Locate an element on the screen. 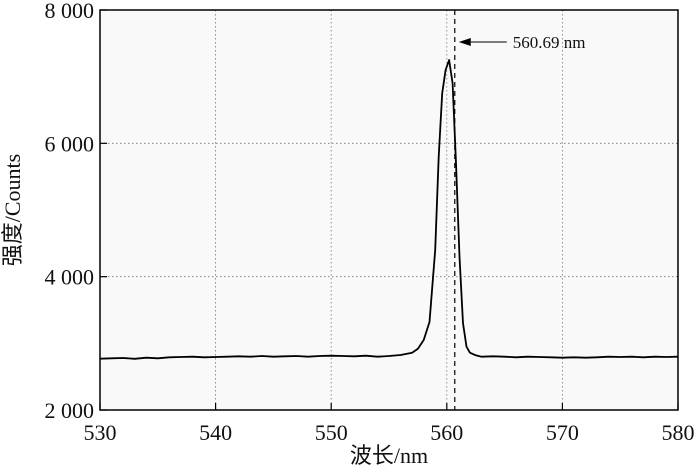 The image size is (700, 469). peak-annotation: 560.69 nm is located at coordinates (522, 42).